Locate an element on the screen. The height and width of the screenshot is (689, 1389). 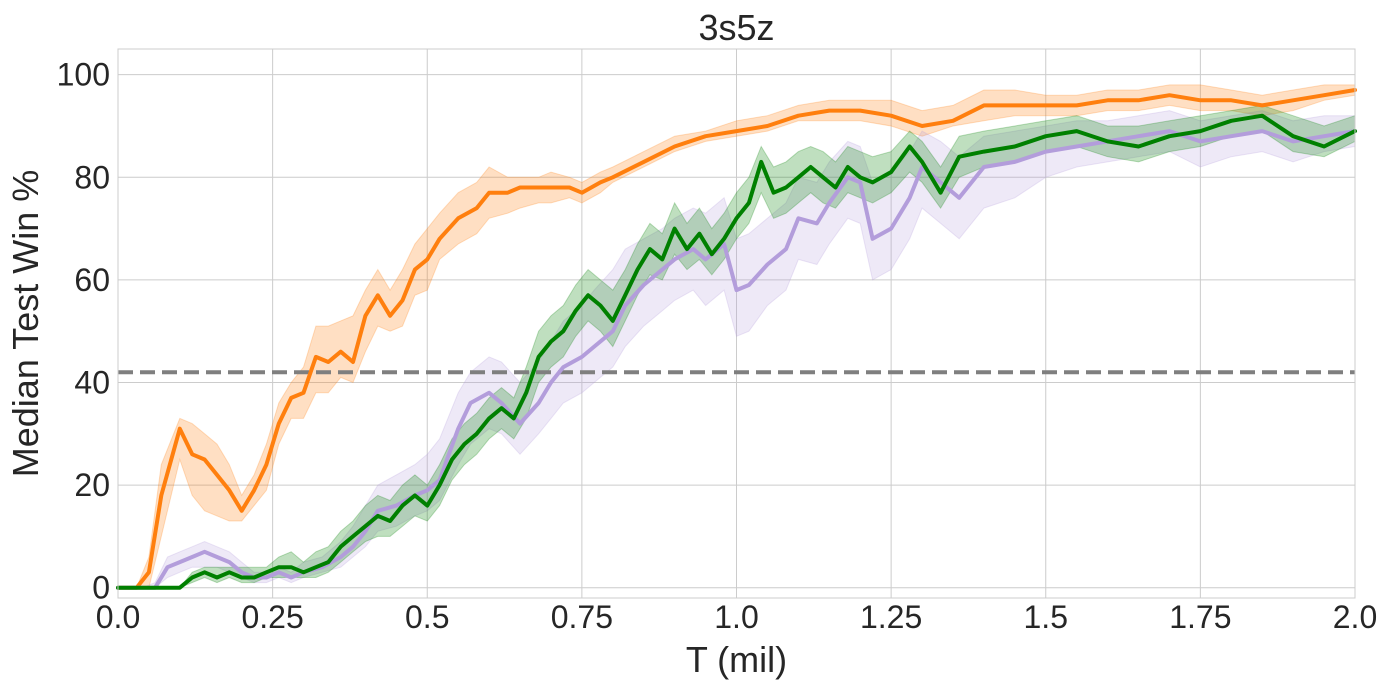
x-tick-labels: 0.0 0.25 0.5 0.75 1.0 1.25 1.5 1.75 2.0 is located at coordinates (736, 617).